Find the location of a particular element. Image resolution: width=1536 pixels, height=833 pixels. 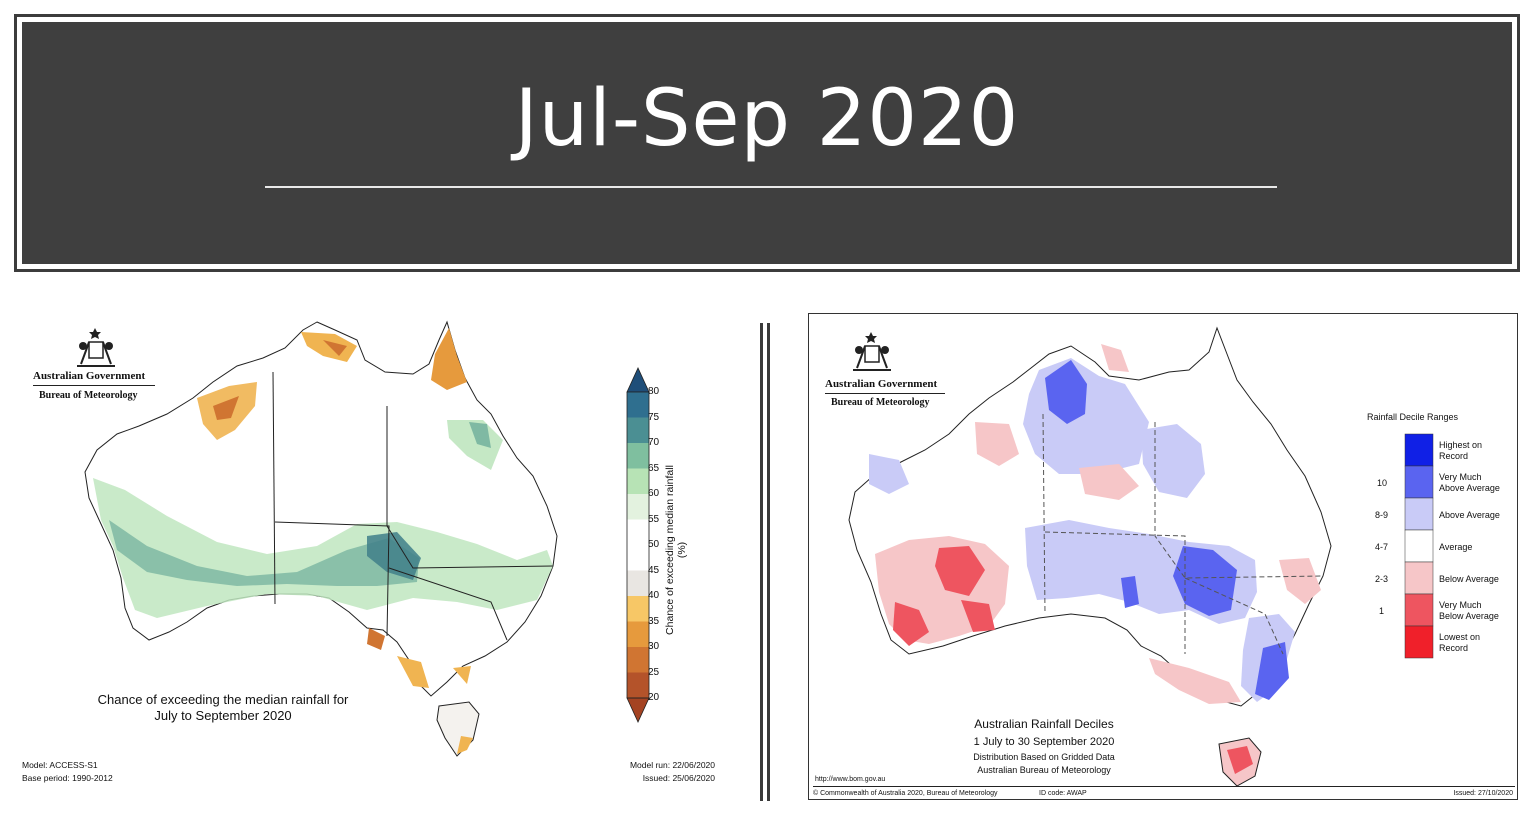

base-period: Base period: 1990-2012 is located at coordinates (67, 778).